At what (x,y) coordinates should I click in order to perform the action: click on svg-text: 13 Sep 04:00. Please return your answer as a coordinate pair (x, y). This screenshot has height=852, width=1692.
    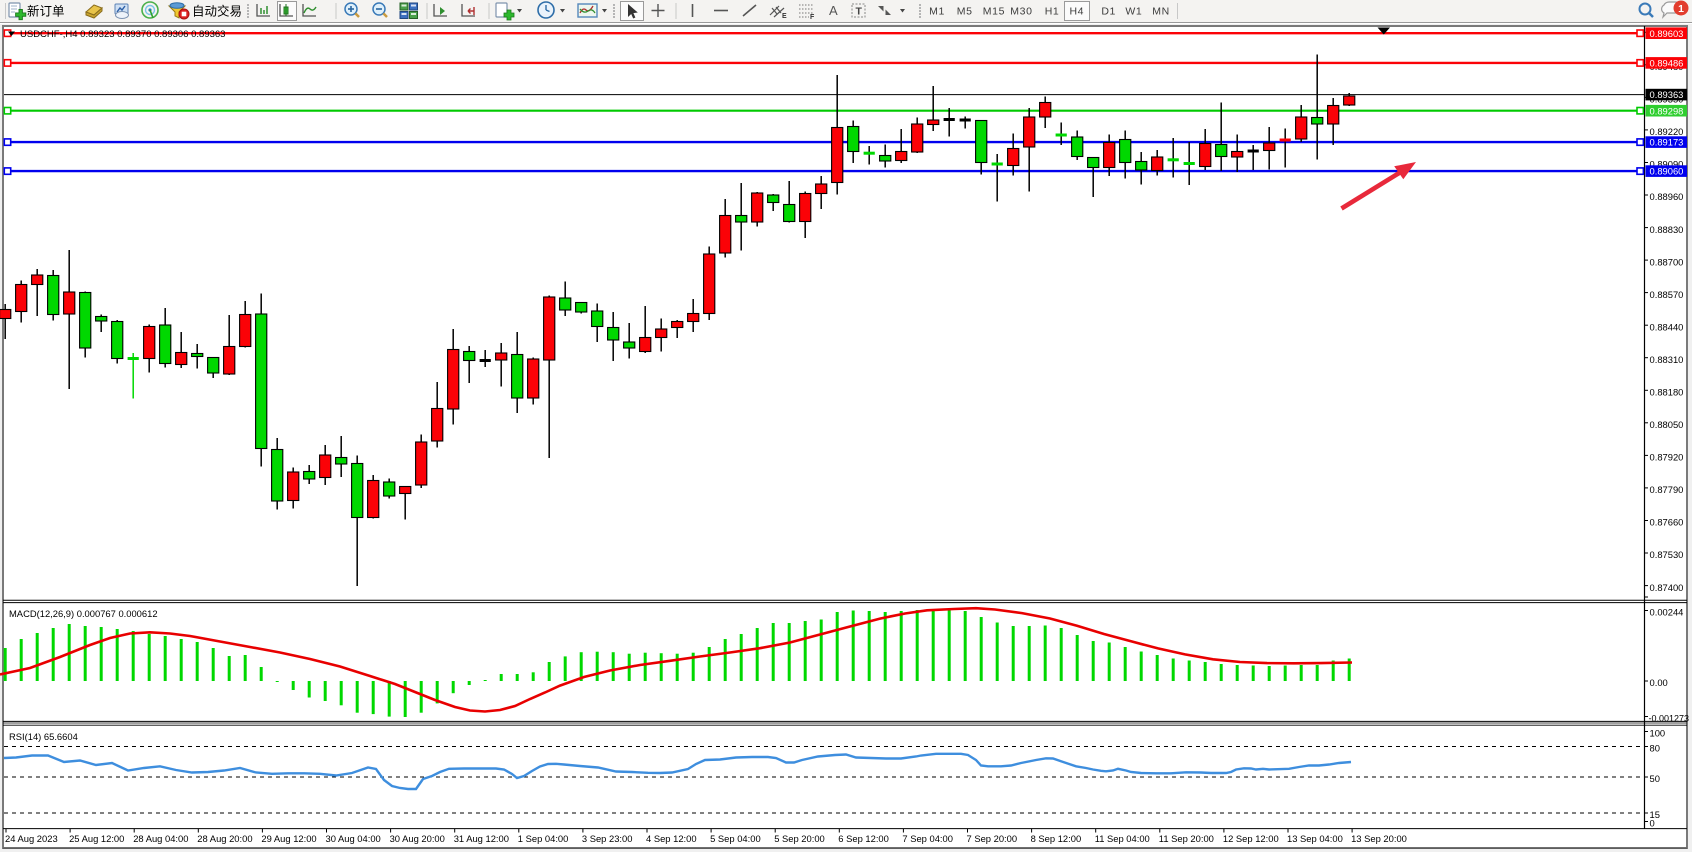
    Looking at the image, I should click on (1315, 838).